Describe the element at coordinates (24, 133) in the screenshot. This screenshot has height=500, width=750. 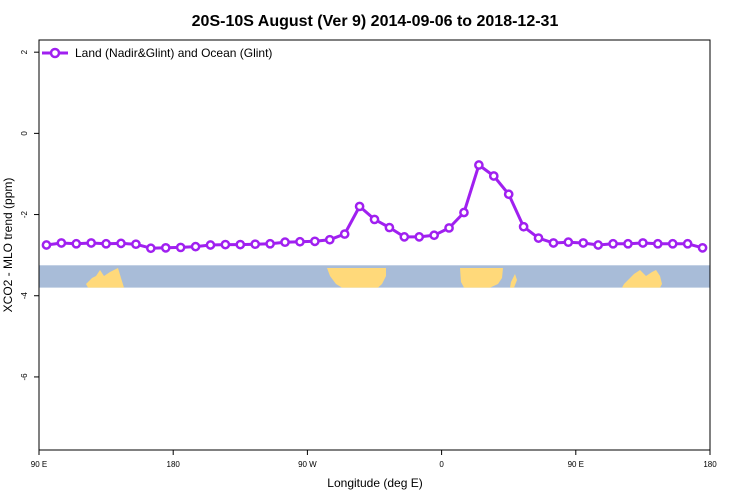
I see `y-tick-label: 0` at that location.